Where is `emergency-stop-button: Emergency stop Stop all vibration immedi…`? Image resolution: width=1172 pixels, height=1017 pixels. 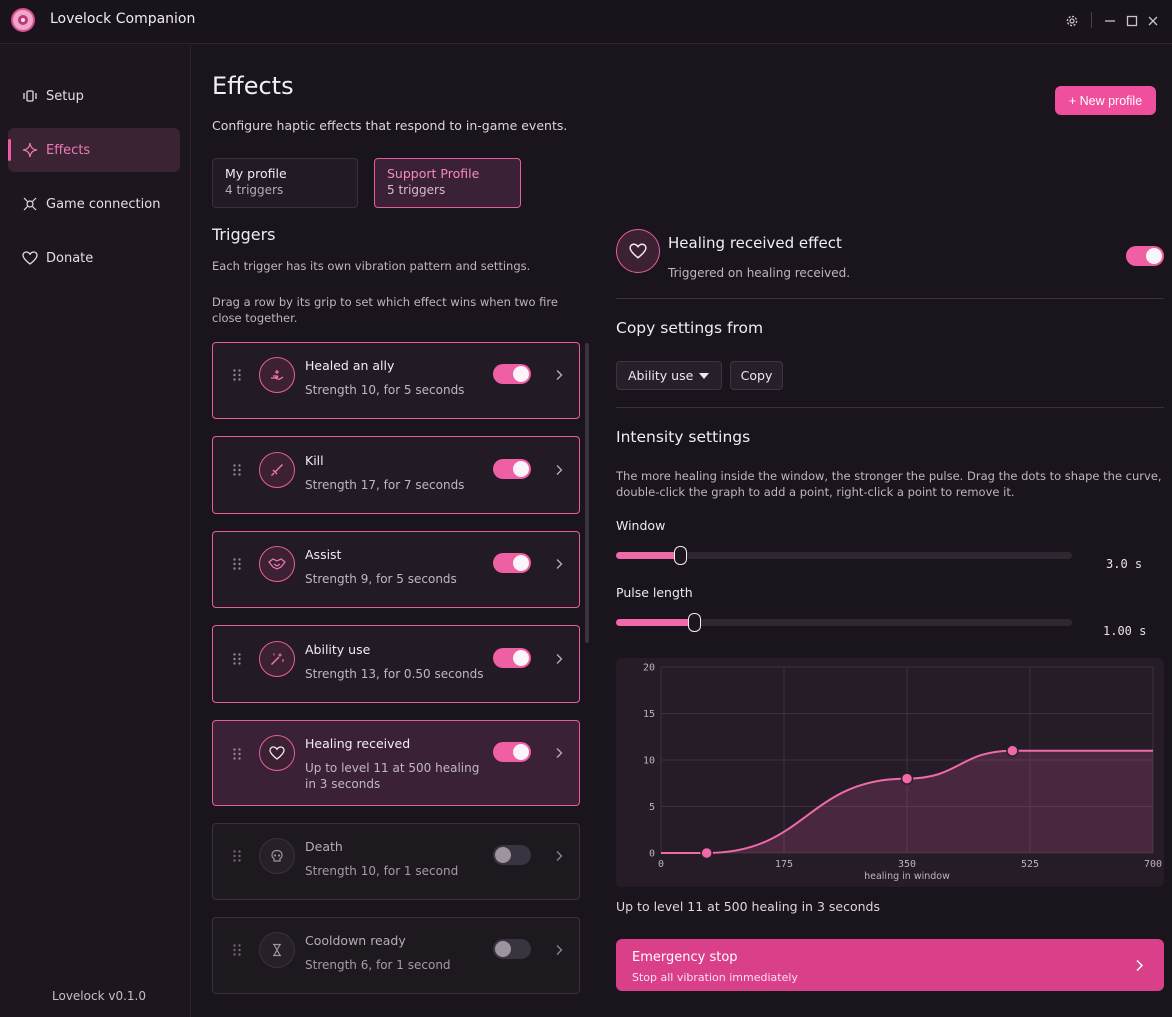 emergency-stop-button: Emergency stop Stop all vibration immedi… is located at coordinates (890, 965).